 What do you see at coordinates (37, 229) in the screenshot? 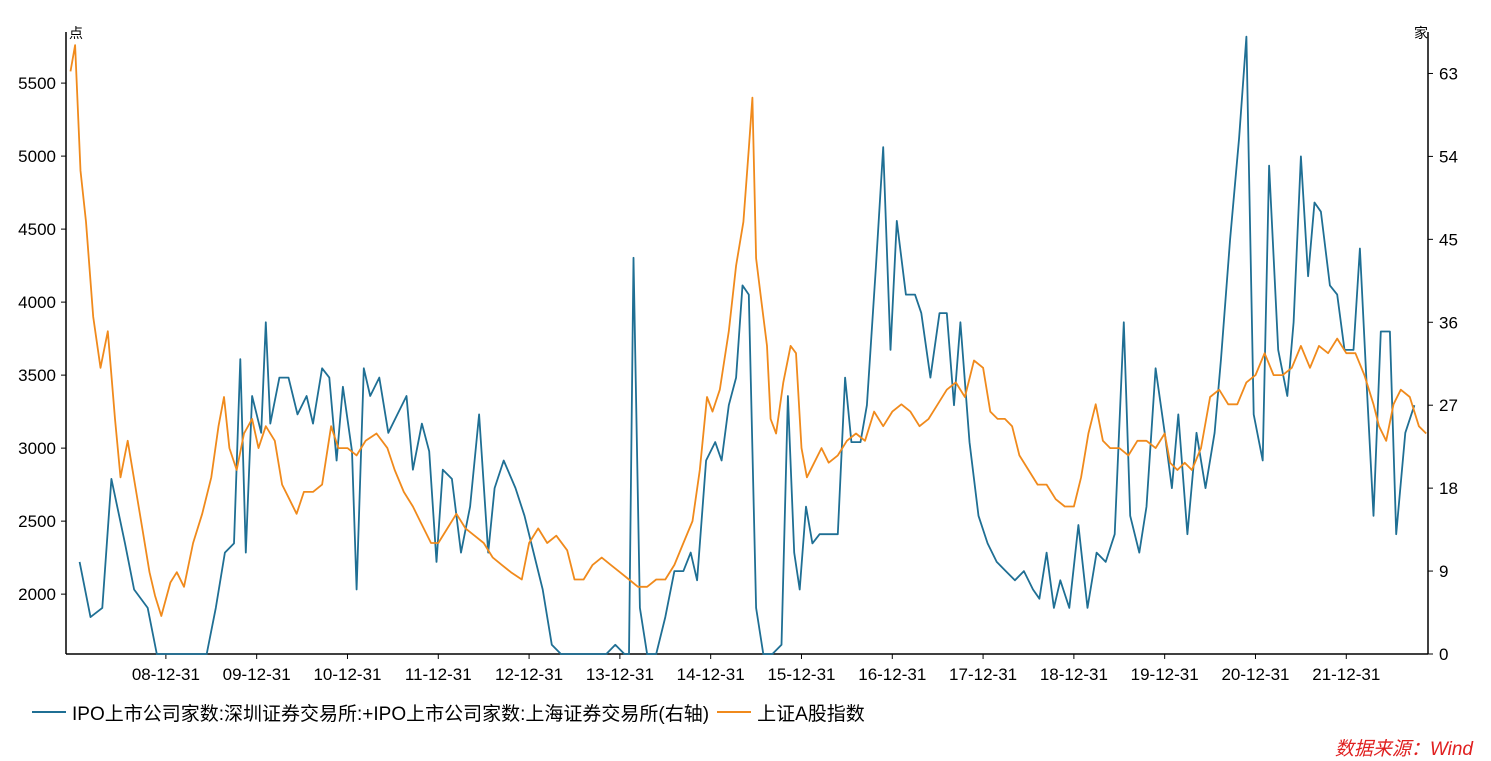
I see `left-tick-label: 4500` at bounding box center [37, 229].